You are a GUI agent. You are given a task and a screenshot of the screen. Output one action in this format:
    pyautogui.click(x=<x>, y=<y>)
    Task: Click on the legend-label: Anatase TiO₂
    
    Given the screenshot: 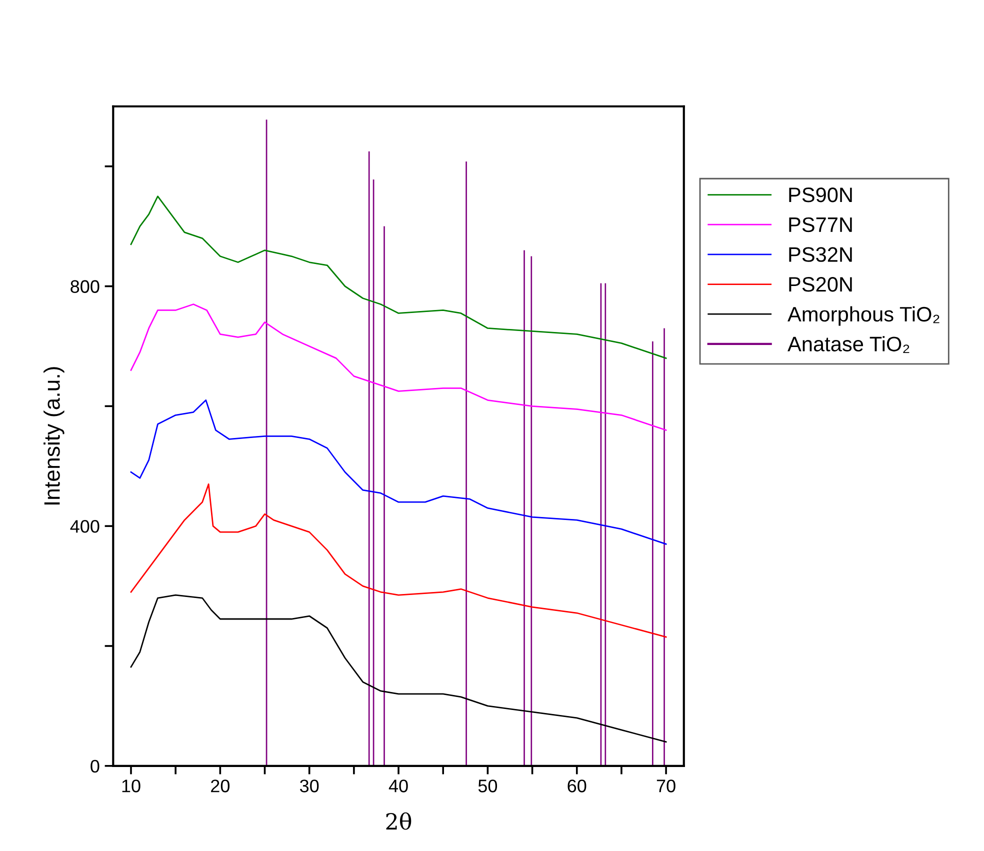 What is the action you would take?
    pyautogui.click(x=849, y=345)
    